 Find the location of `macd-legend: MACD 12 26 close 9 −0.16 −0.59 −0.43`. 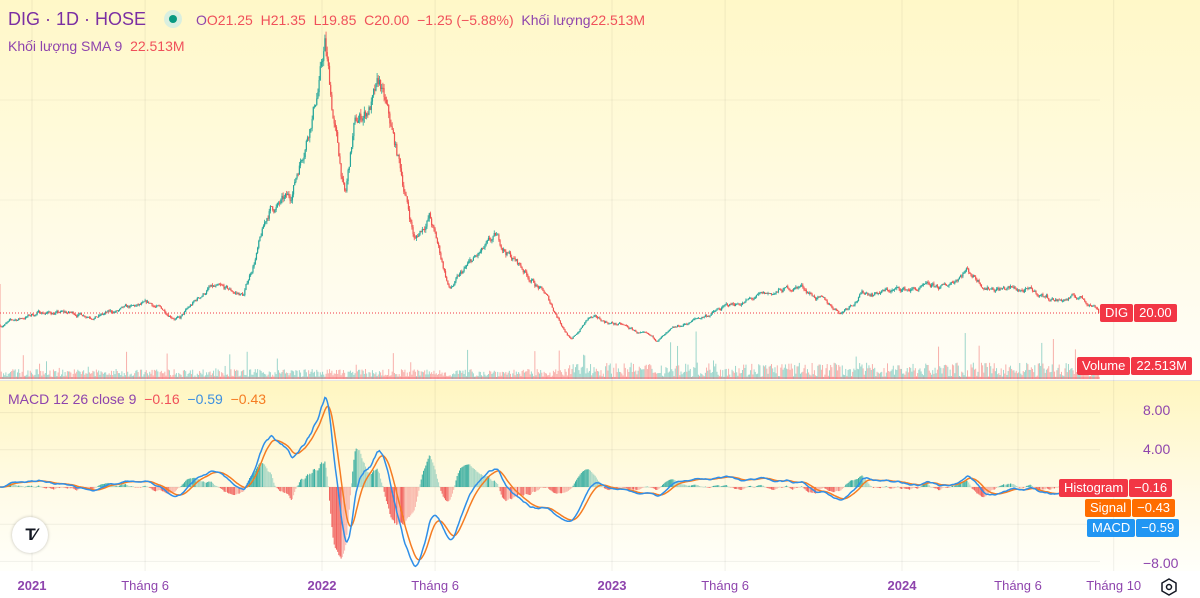

macd-legend: MACD 12 26 close 9 −0.16 −0.59 −0.43 is located at coordinates (137, 399).